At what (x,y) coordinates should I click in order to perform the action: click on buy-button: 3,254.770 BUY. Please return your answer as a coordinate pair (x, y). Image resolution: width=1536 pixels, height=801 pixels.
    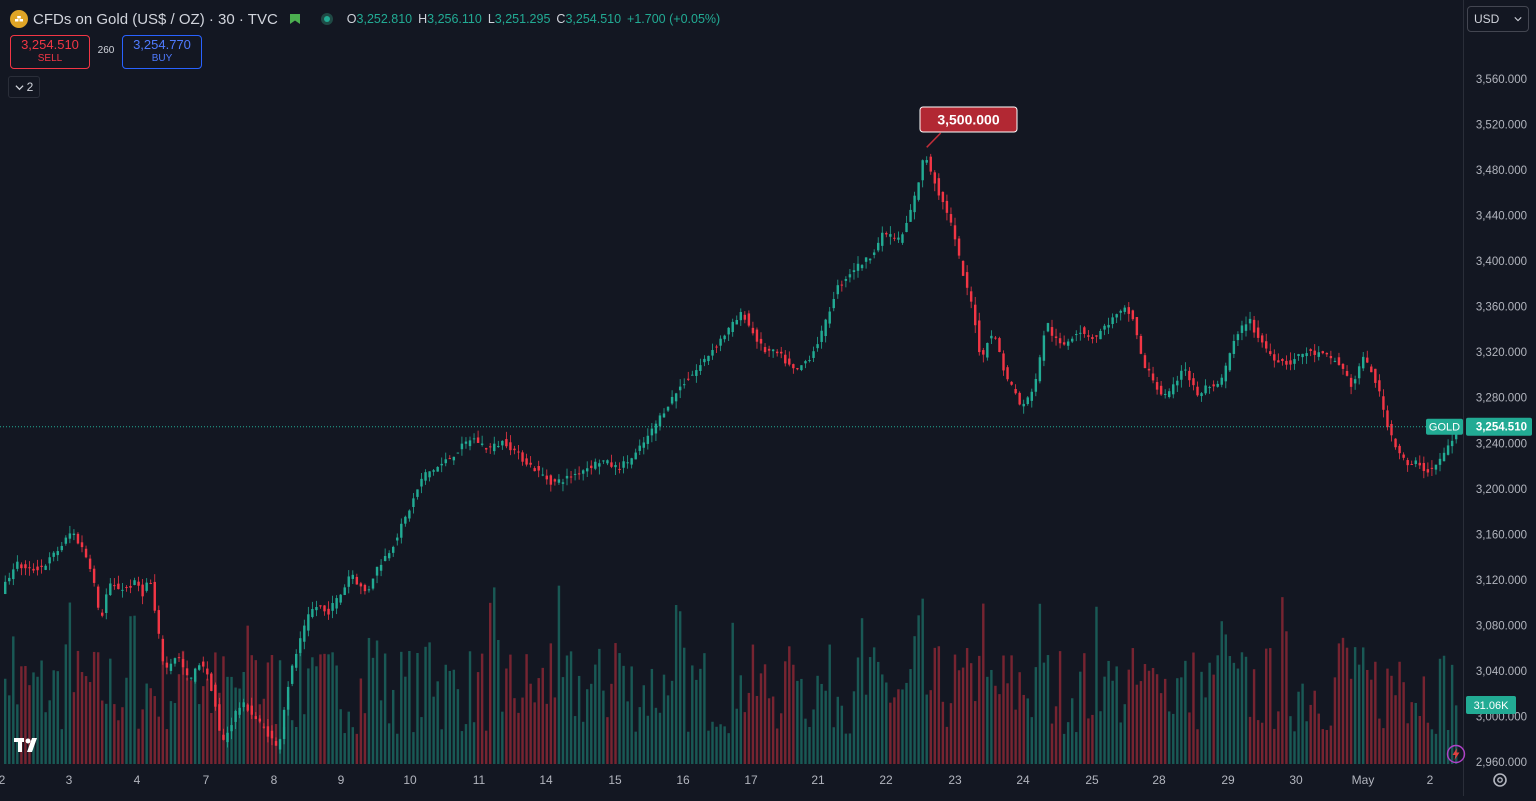
    Looking at the image, I should click on (162, 52).